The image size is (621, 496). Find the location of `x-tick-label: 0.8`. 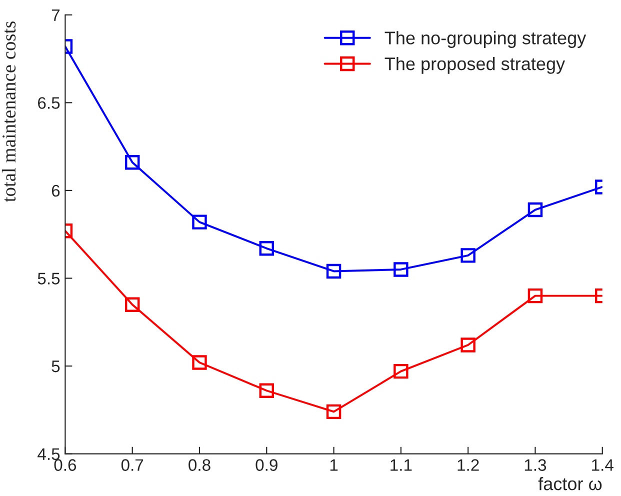

x-tick-label: 0.8 is located at coordinates (199, 465).